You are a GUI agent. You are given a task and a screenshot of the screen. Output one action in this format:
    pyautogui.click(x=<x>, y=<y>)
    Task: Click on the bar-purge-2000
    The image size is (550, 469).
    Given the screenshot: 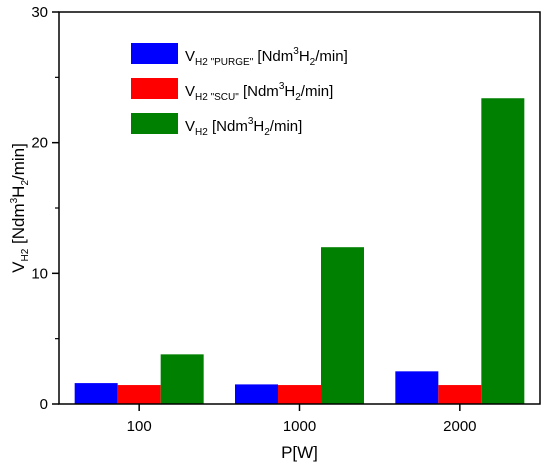 What is the action you would take?
    pyautogui.click(x=417, y=387)
    